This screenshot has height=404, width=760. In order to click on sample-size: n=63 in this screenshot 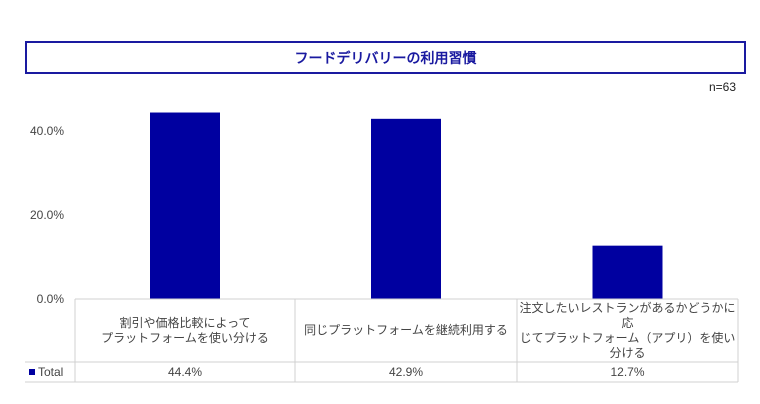, I will do `click(722, 87)`.